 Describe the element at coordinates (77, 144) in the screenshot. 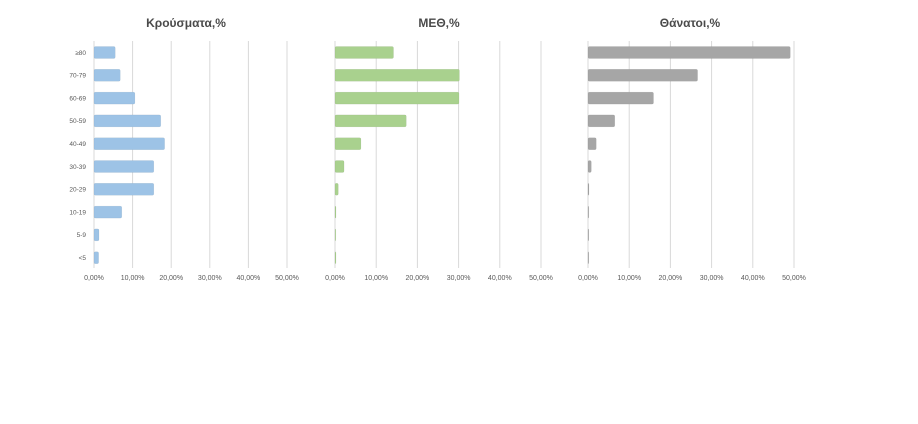

I see `category-label: 40-49` at that location.